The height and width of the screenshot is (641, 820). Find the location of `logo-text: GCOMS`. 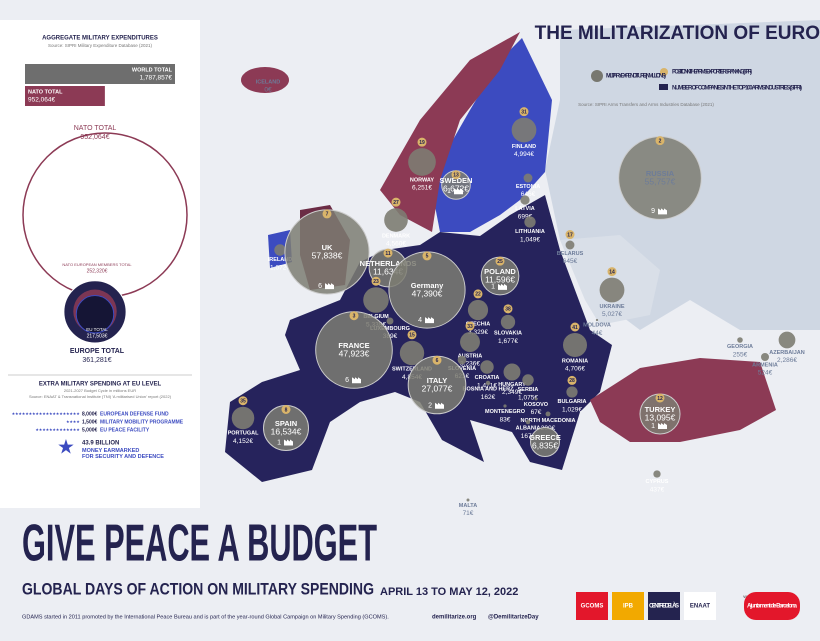

logo-text: GCOMS is located at coordinates (592, 607).